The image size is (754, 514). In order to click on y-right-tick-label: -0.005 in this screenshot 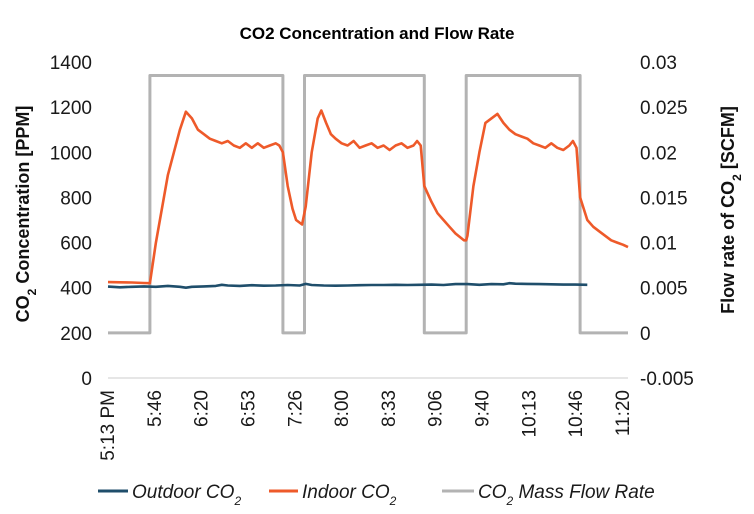, I will do `click(667, 379)`.